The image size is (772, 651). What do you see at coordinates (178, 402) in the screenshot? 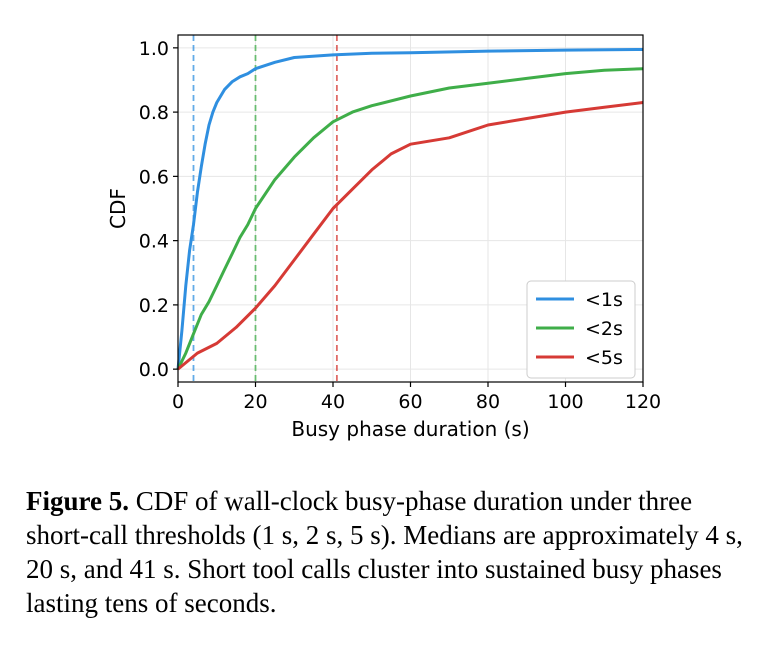
I see `x-tick-label: 0` at bounding box center [178, 402].